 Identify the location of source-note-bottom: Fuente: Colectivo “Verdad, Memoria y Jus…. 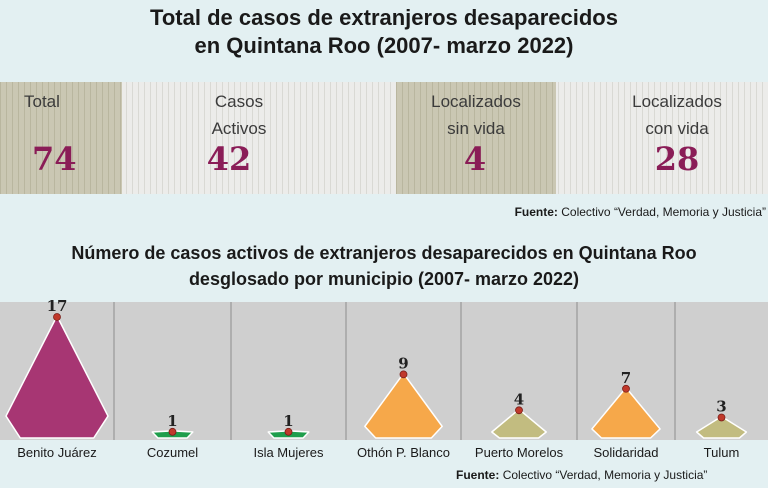
(582, 475).